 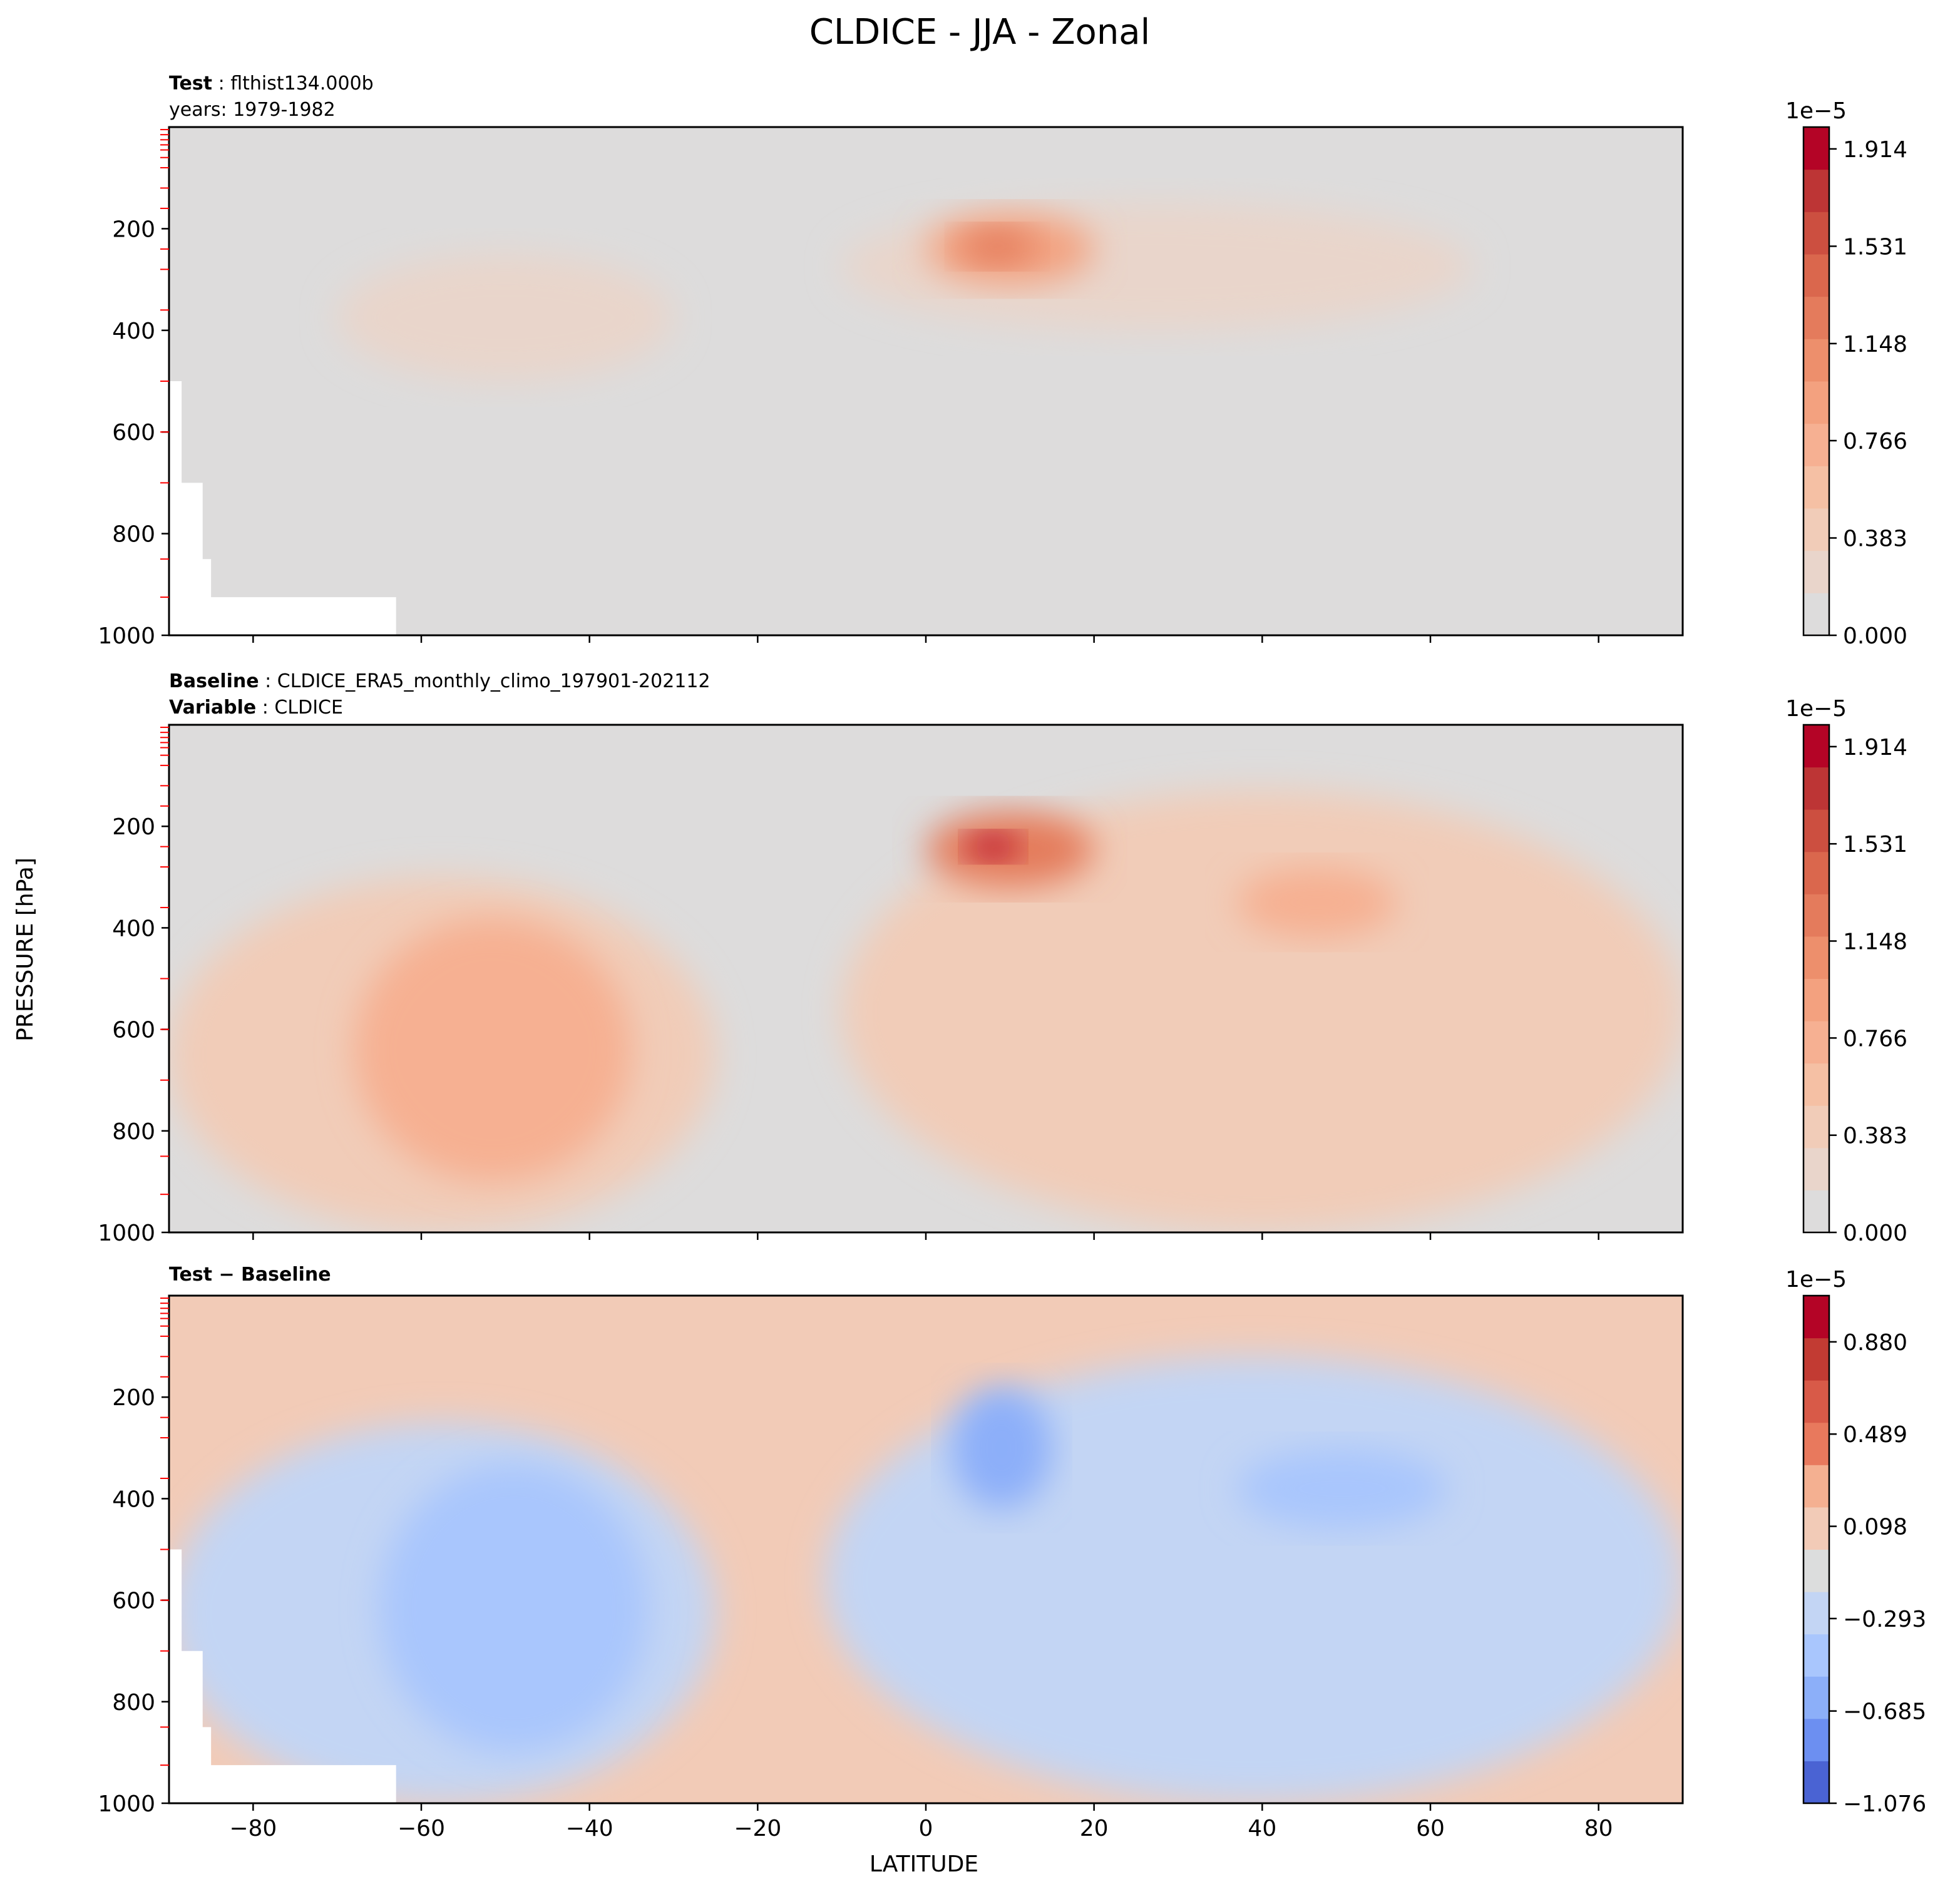 What do you see at coordinates (926, 1828) in the screenshot?
I see `x-tick-label: 0` at bounding box center [926, 1828].